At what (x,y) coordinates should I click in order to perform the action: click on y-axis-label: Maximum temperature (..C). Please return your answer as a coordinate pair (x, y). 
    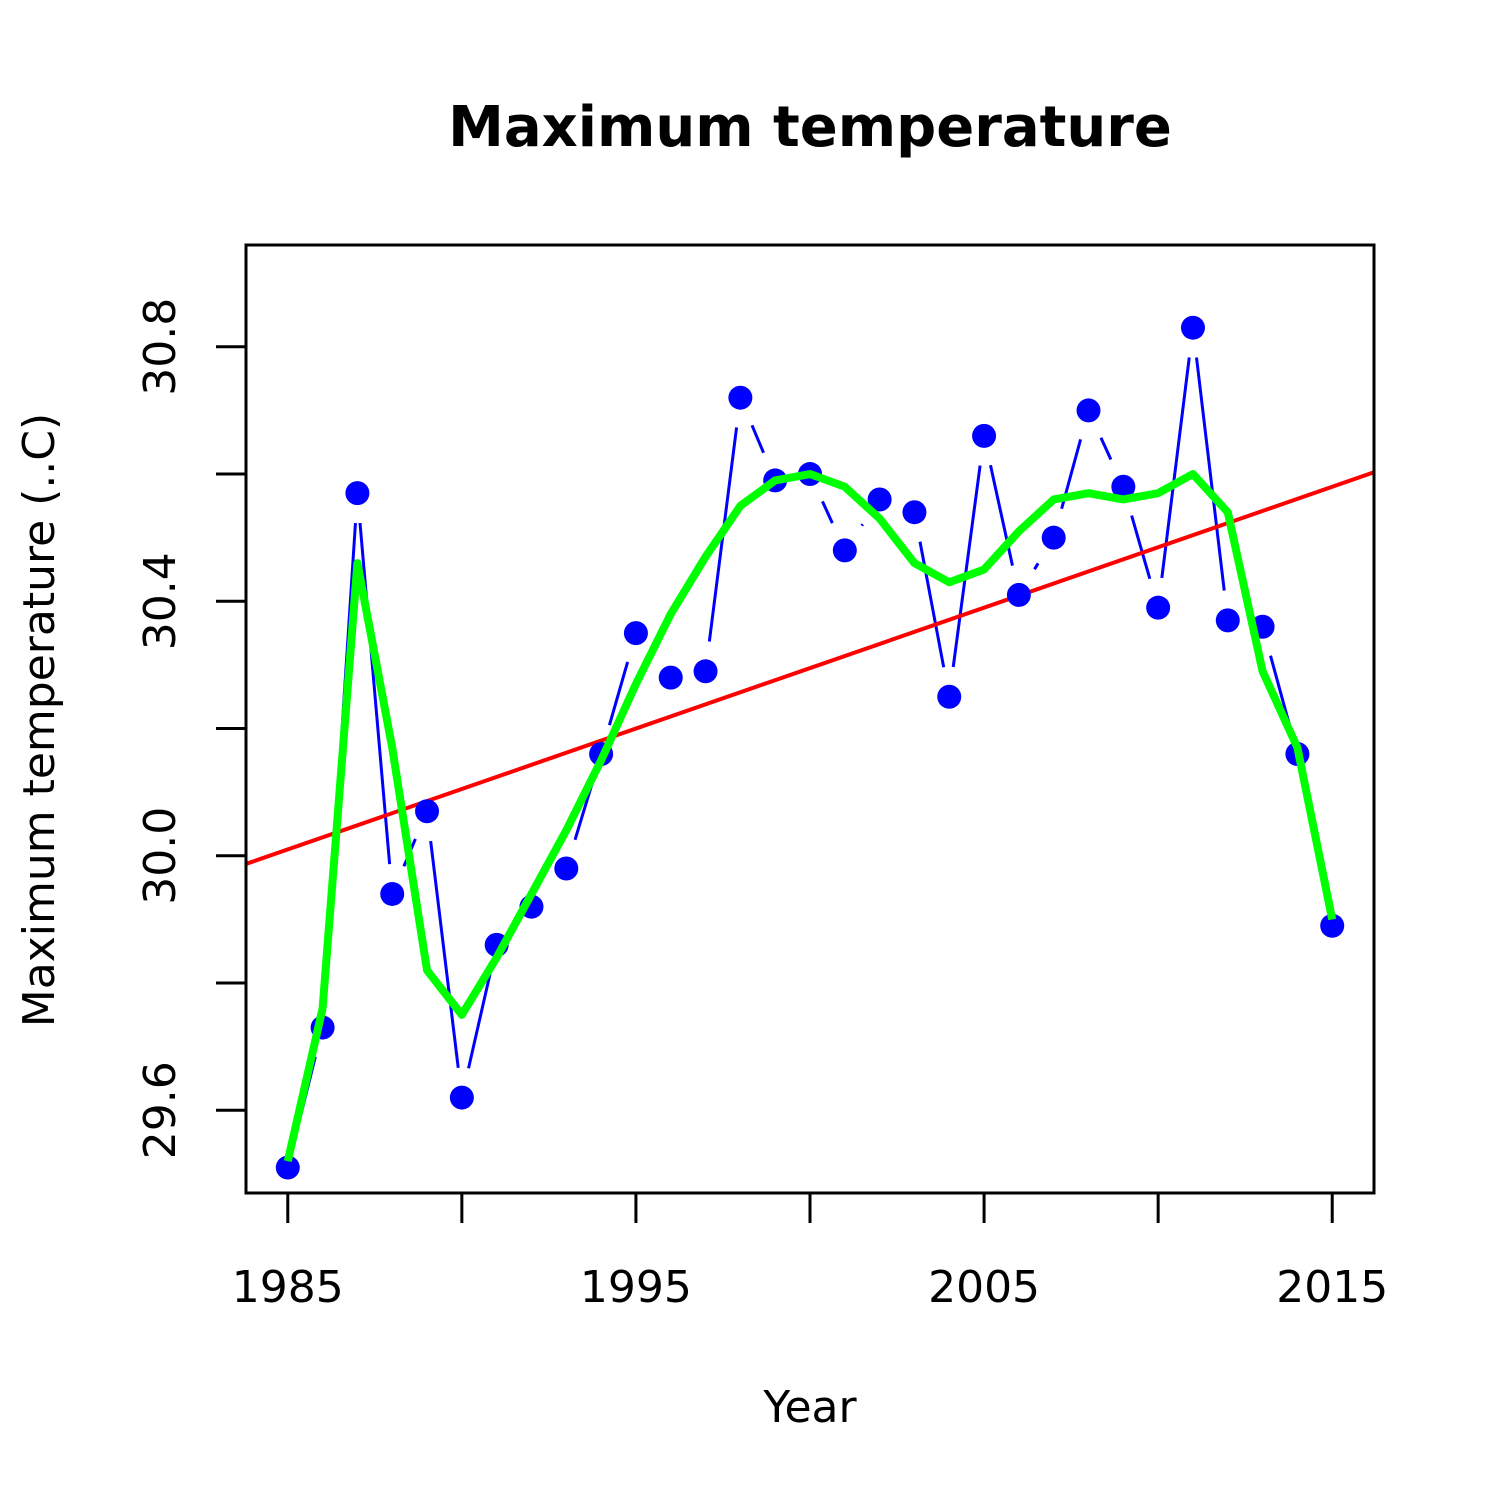
    Looking at the image, I should click on (39, 720).